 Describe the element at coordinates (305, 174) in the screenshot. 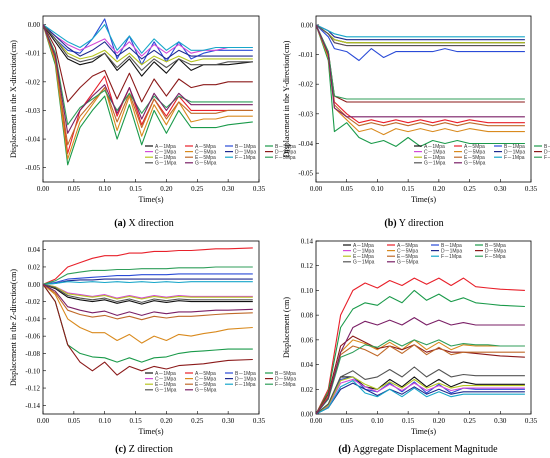

I see `y-tick-label: -0.05` at that location.